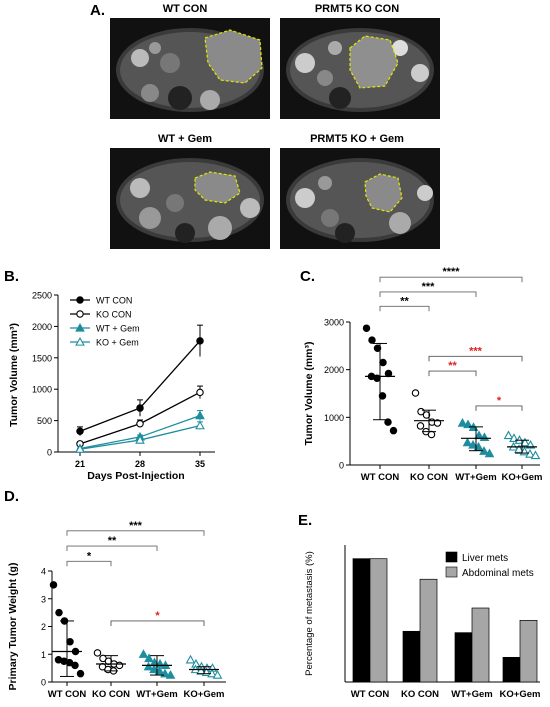 The width and height of the screenshot is (550, 707). Describe the element at coordinates (42, 296) in the screenshot. I see `chart-b-y-tick-label: 2500` at that location.